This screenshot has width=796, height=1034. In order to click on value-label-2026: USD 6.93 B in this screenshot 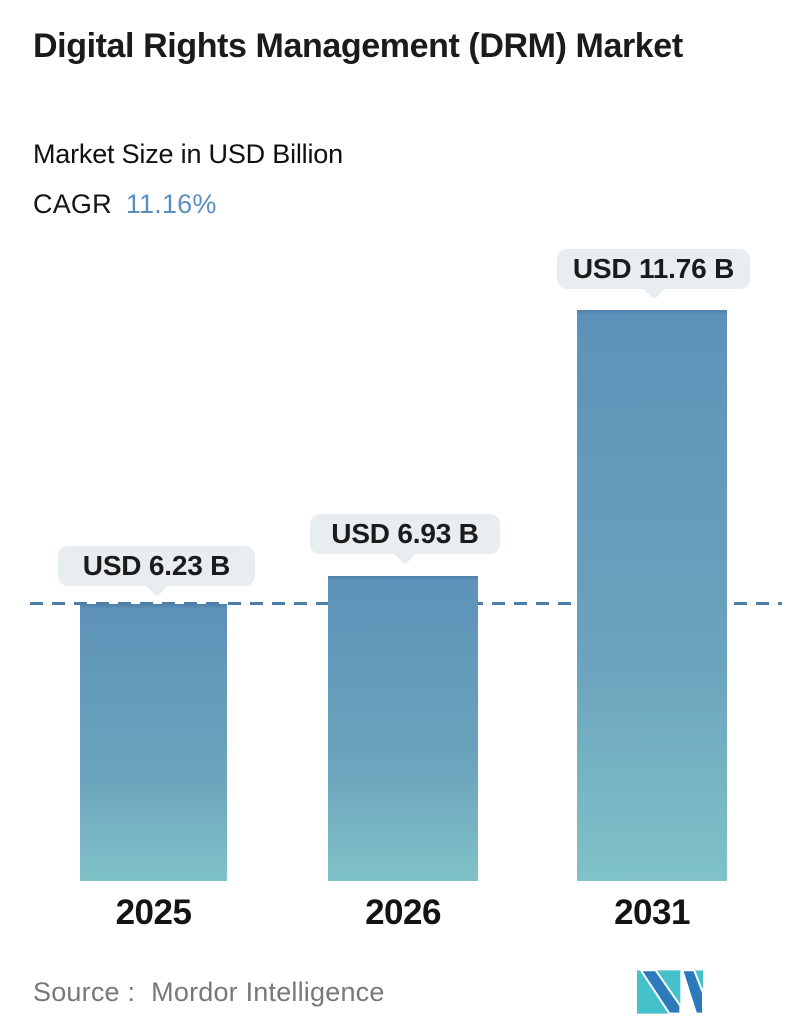, I will do `click(405, 539)`.